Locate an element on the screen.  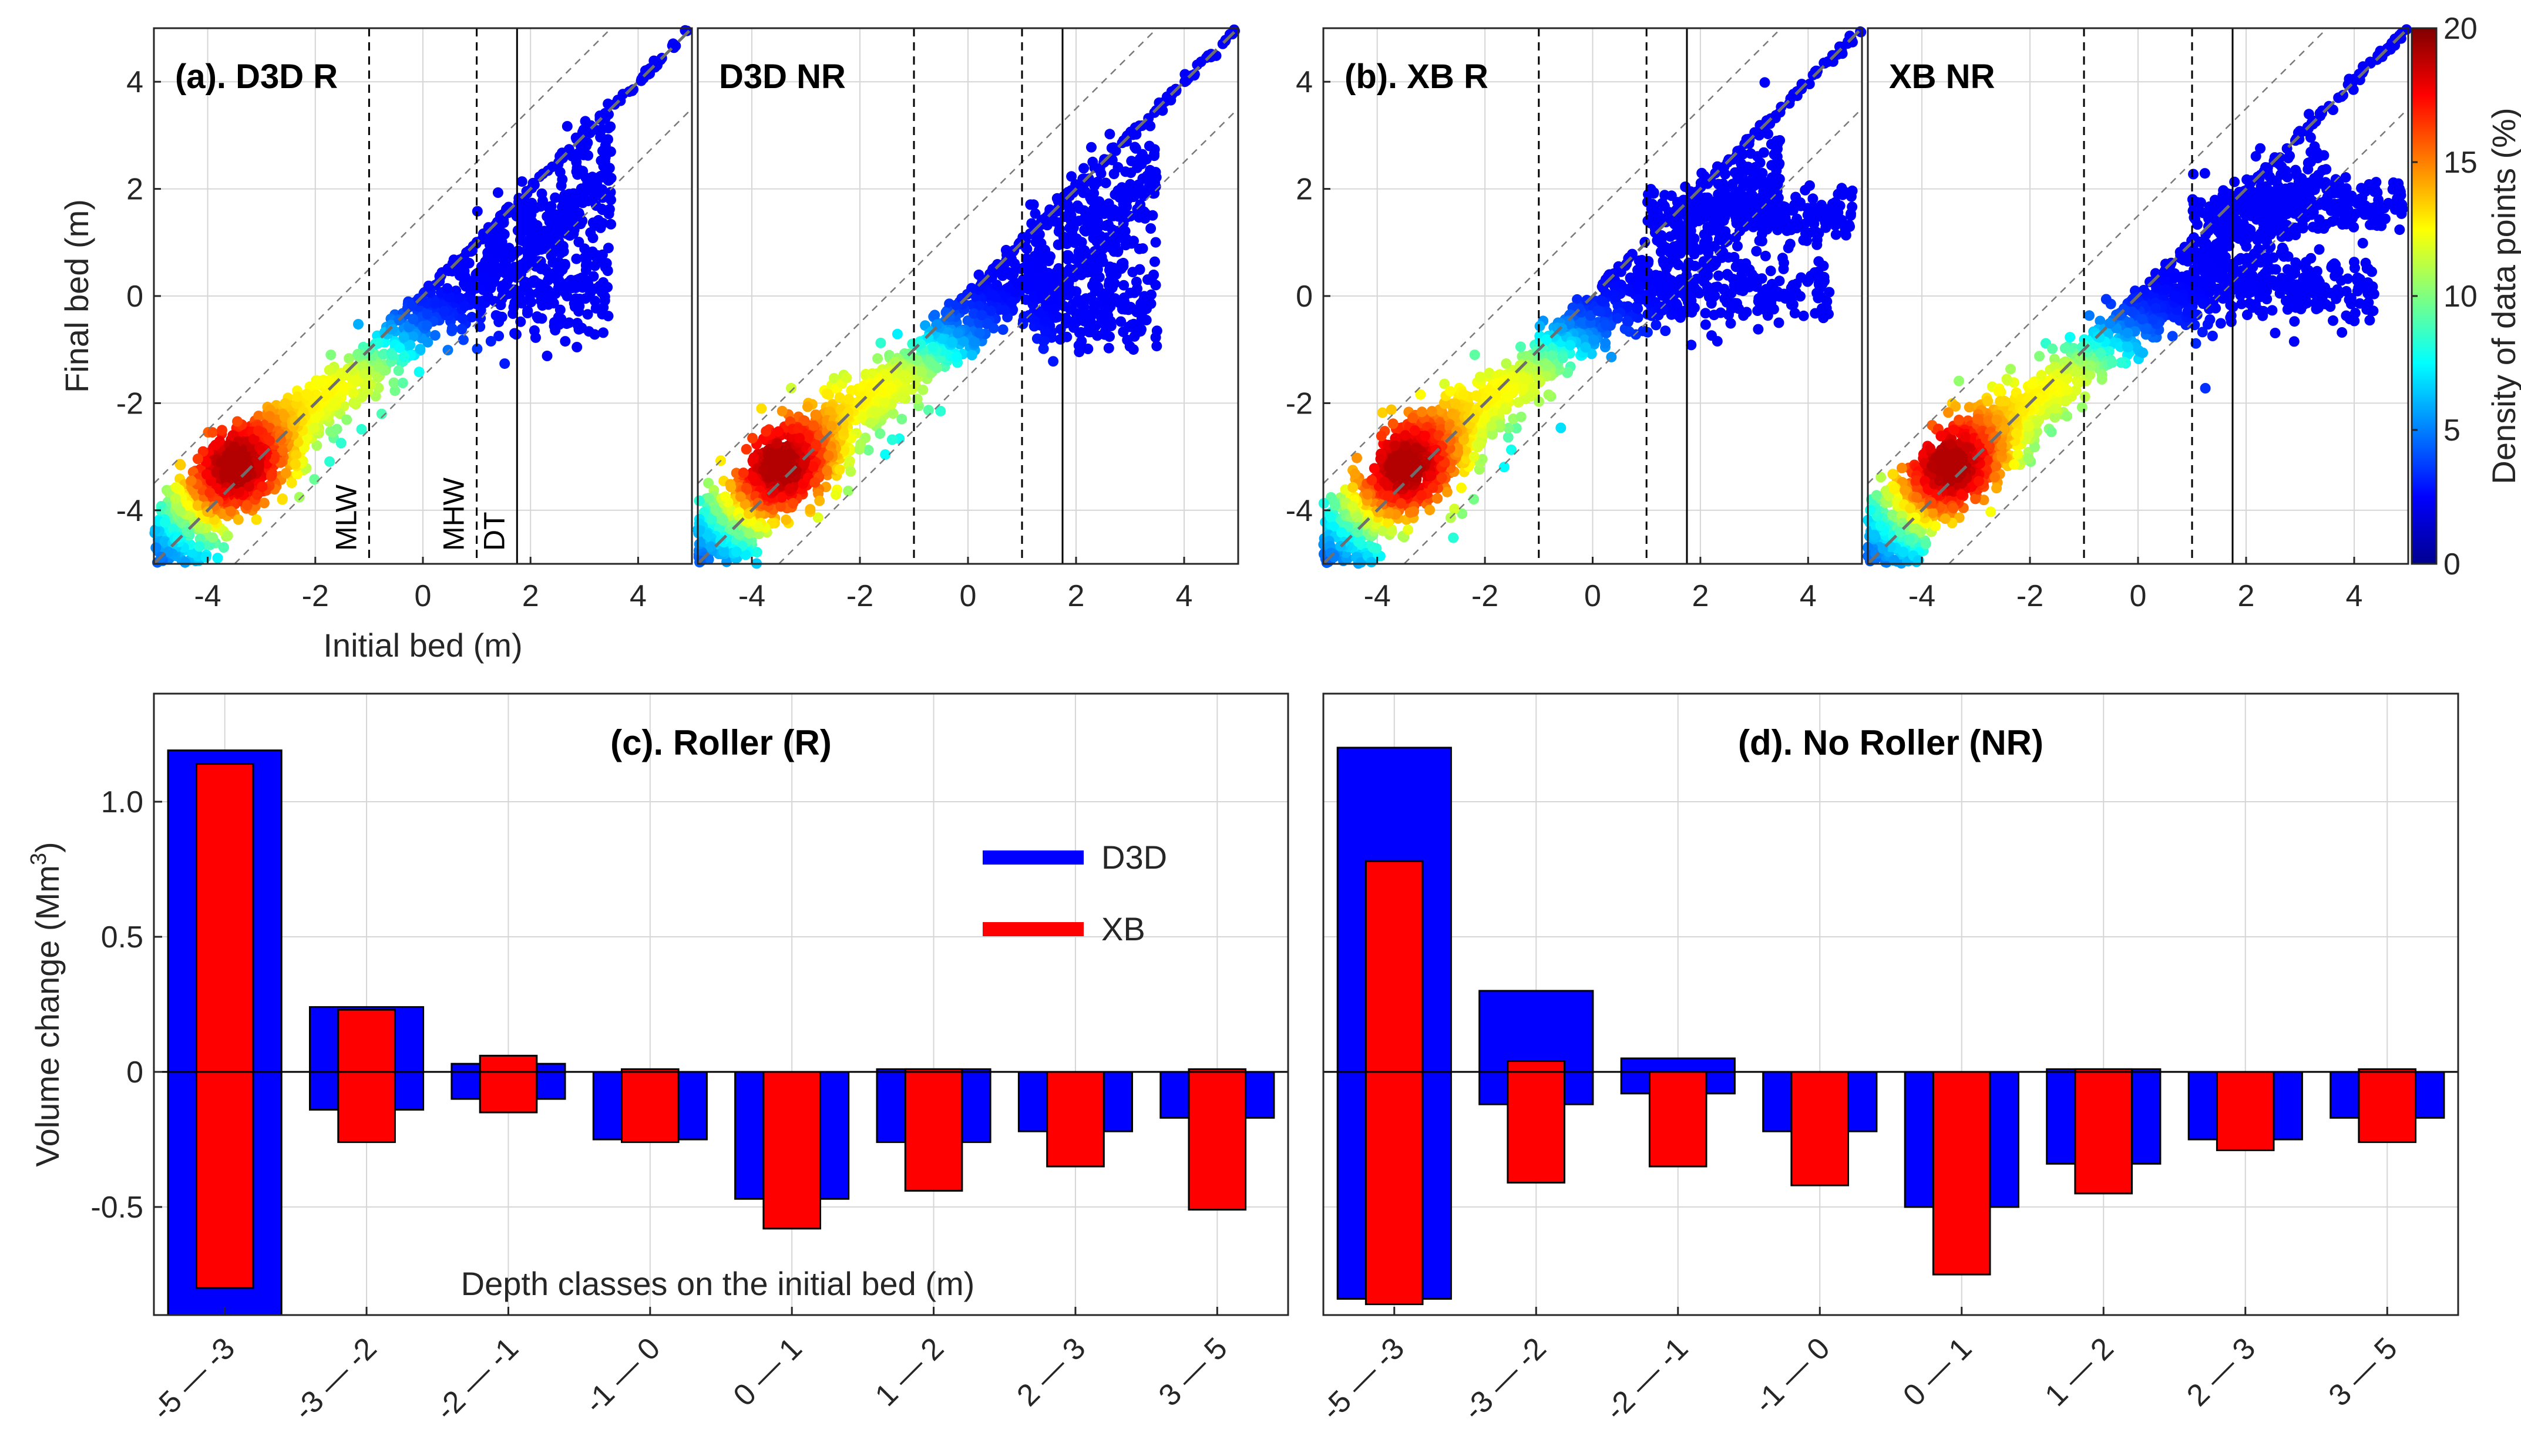
panel-title: D3D NR is located at coordinates (783, 77).